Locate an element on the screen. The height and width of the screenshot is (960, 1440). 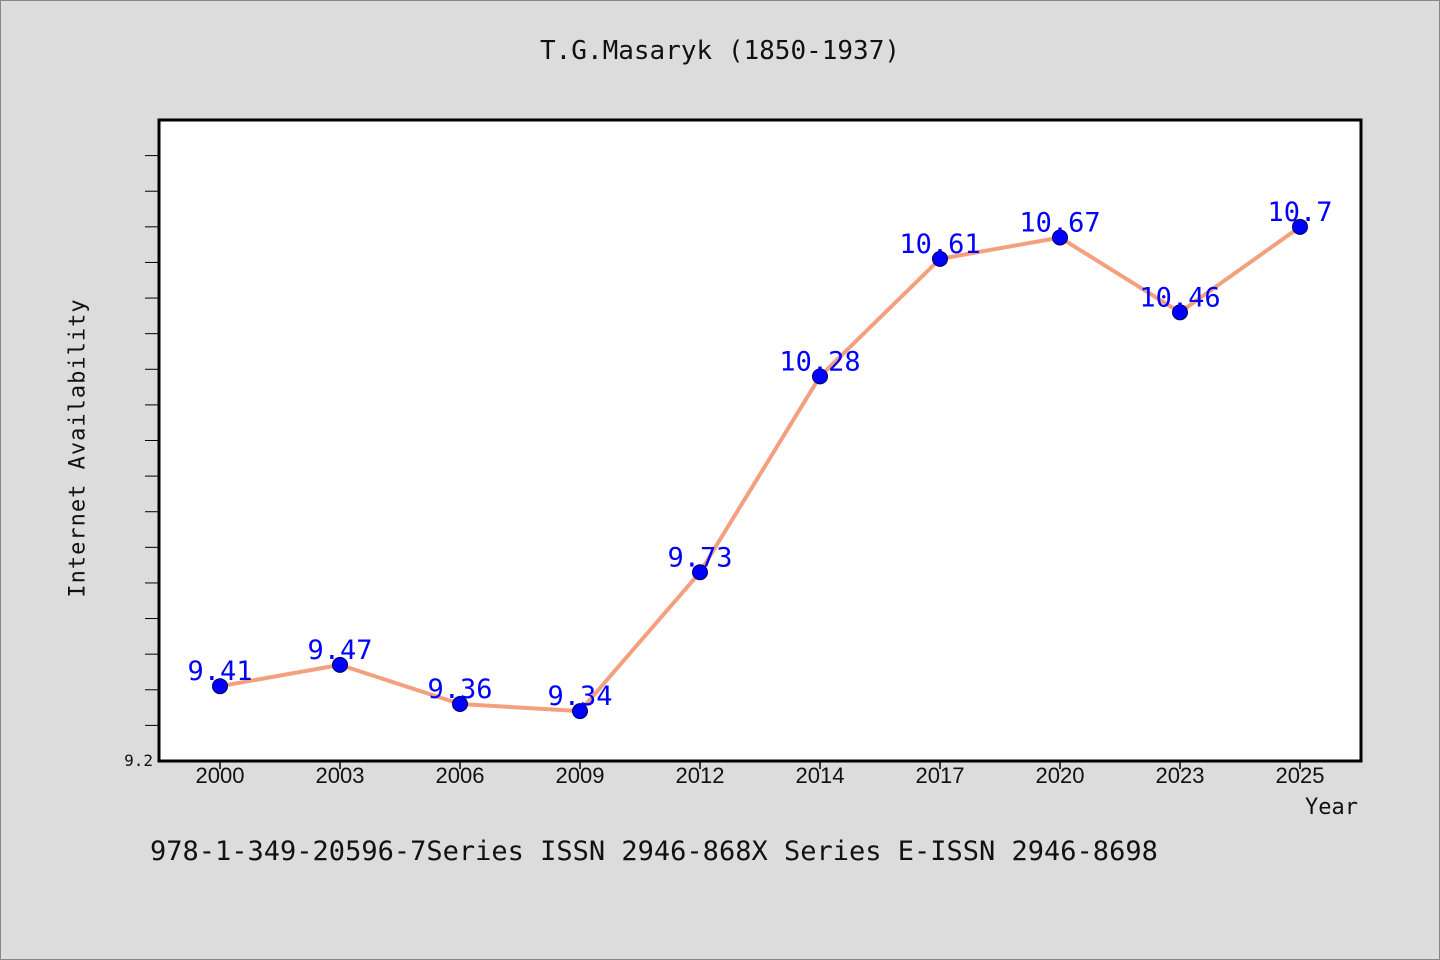
data-label: 10.67 is located at coordinates (1059, 223).